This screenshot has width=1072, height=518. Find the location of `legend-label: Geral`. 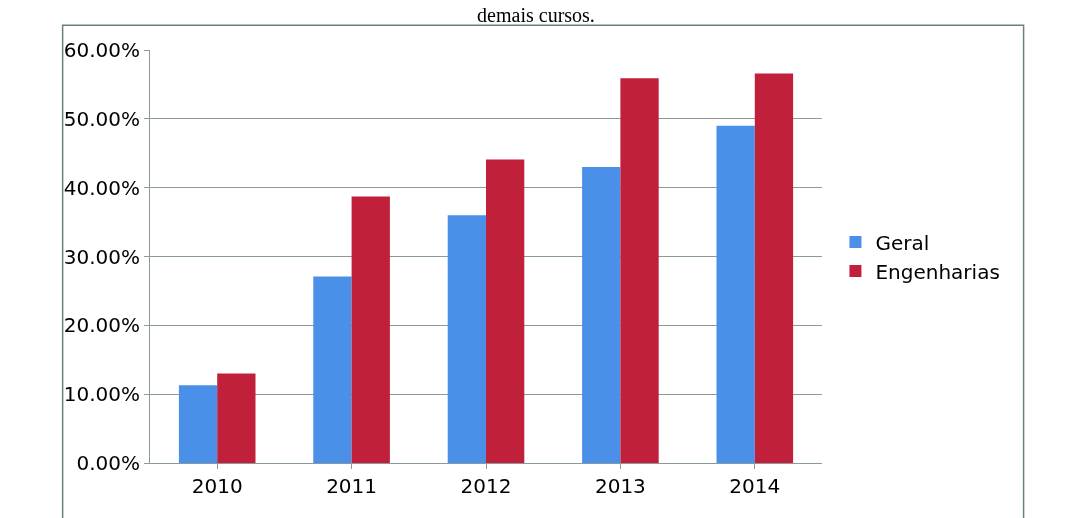

legend-label: Geral is located at coordinates (902, 242).